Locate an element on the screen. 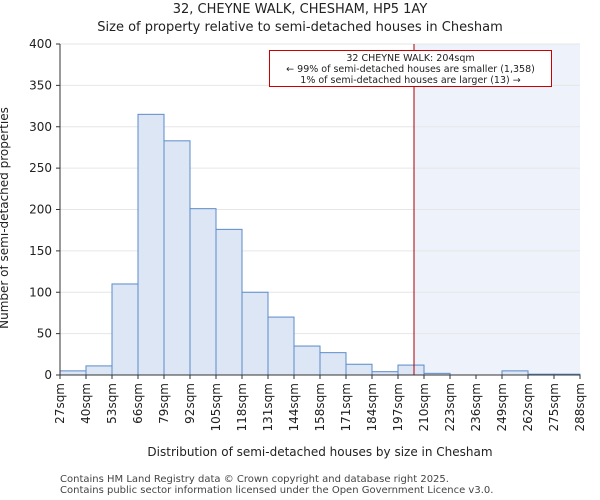 The image size is (600, 500). x-tick-label: 66sqm is located at coordinates (138, 403).